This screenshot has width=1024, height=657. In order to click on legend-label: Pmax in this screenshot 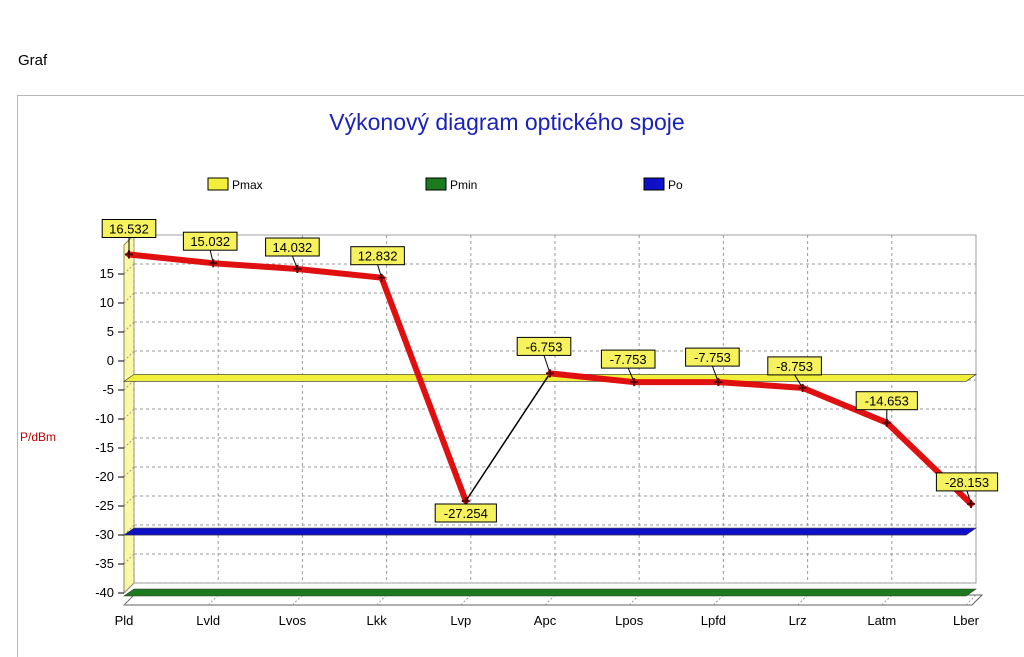, I will do `click(247, 185)`.